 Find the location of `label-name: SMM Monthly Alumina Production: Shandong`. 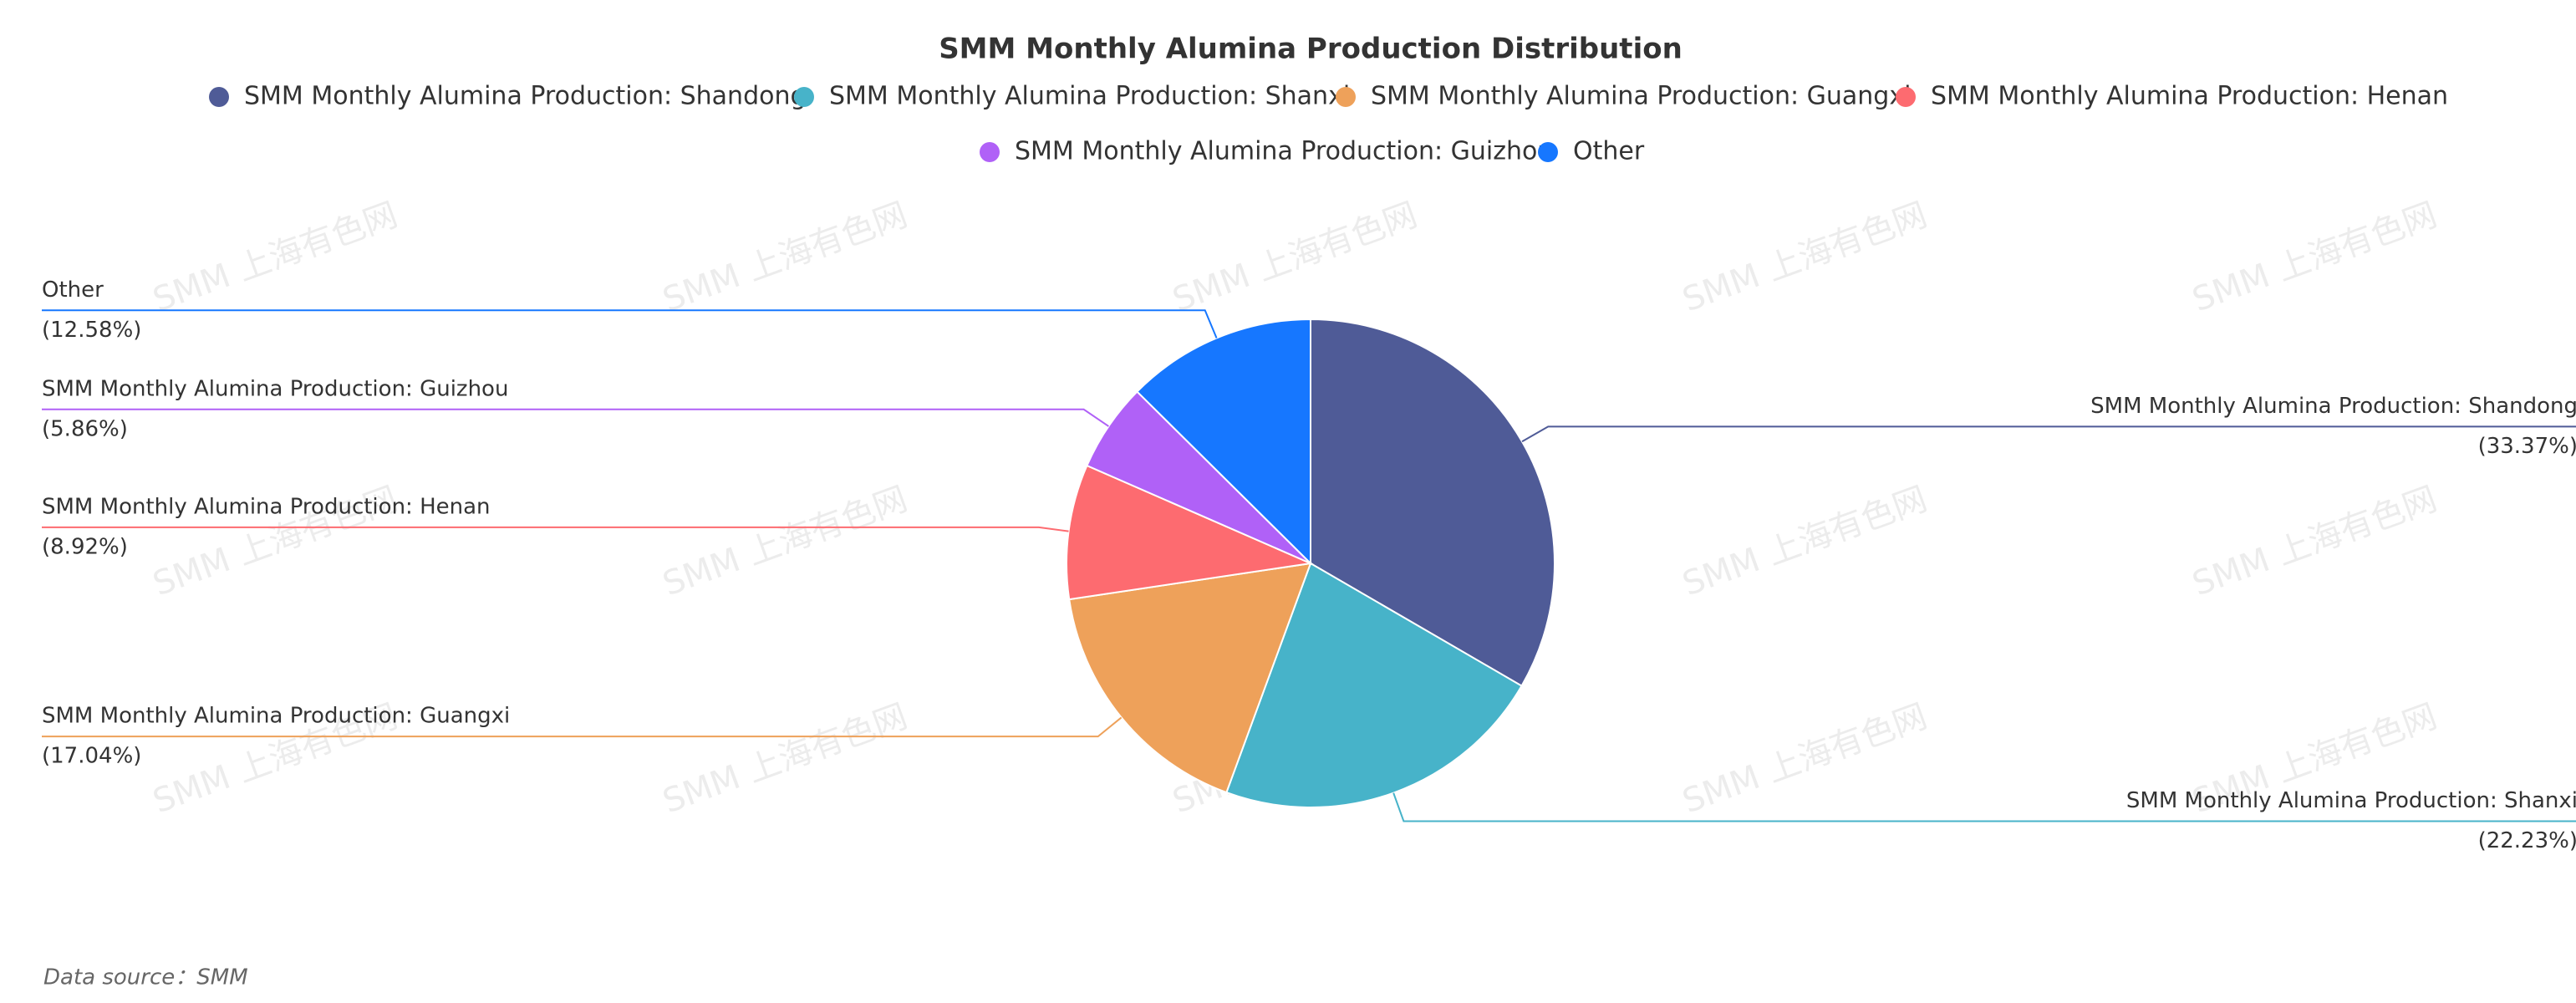

label-name: SMM Monthly Alumina Production: Shandong is located at coordinates (2333, 407).